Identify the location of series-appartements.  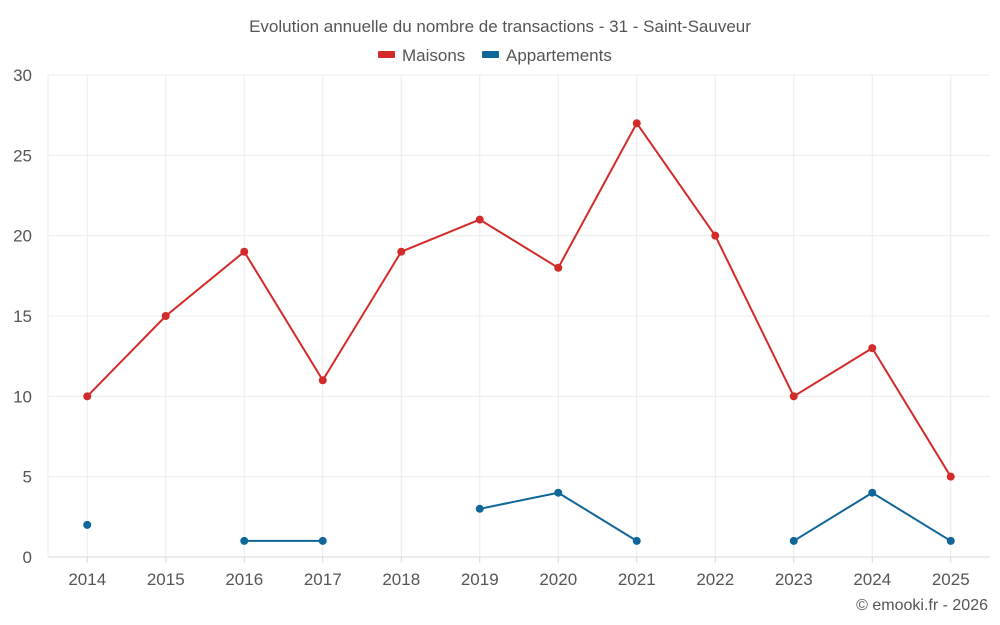
(519, 516).